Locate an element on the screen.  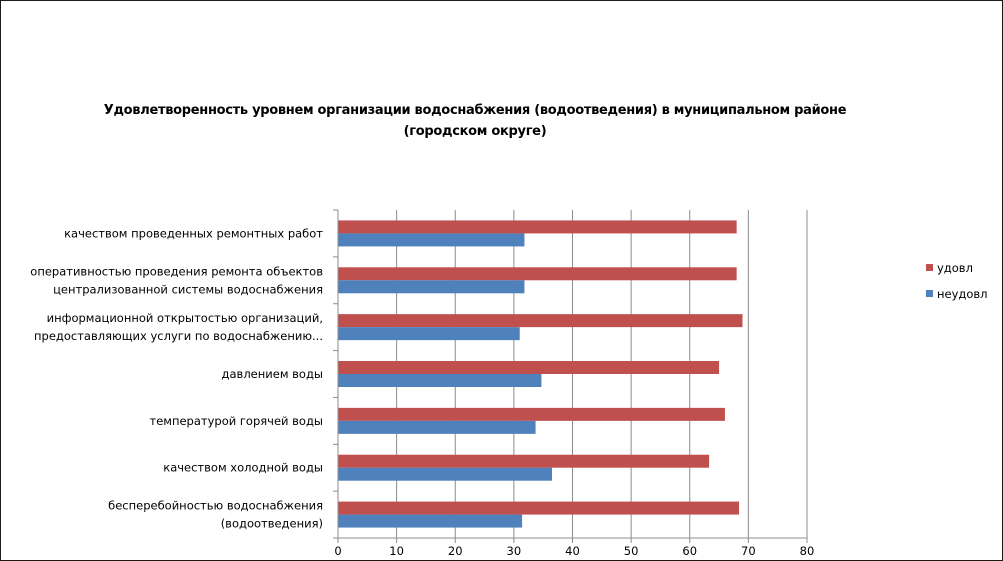
x-tick-label-30: 30 is located at coordinates (514, 551).